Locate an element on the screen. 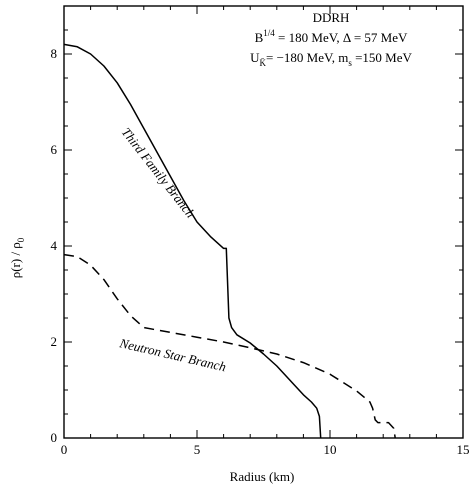 The height and width of the screenshot is (487, 473). x-tick-label: 10 is located at coordinates (330, 449).